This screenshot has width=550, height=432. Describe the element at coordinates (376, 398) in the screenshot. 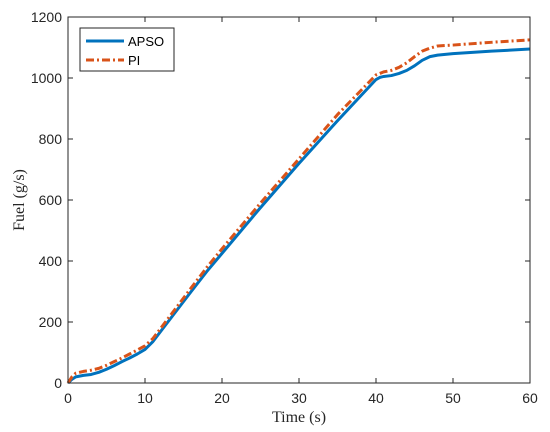

I see `x-tick-label: 40` at that location.